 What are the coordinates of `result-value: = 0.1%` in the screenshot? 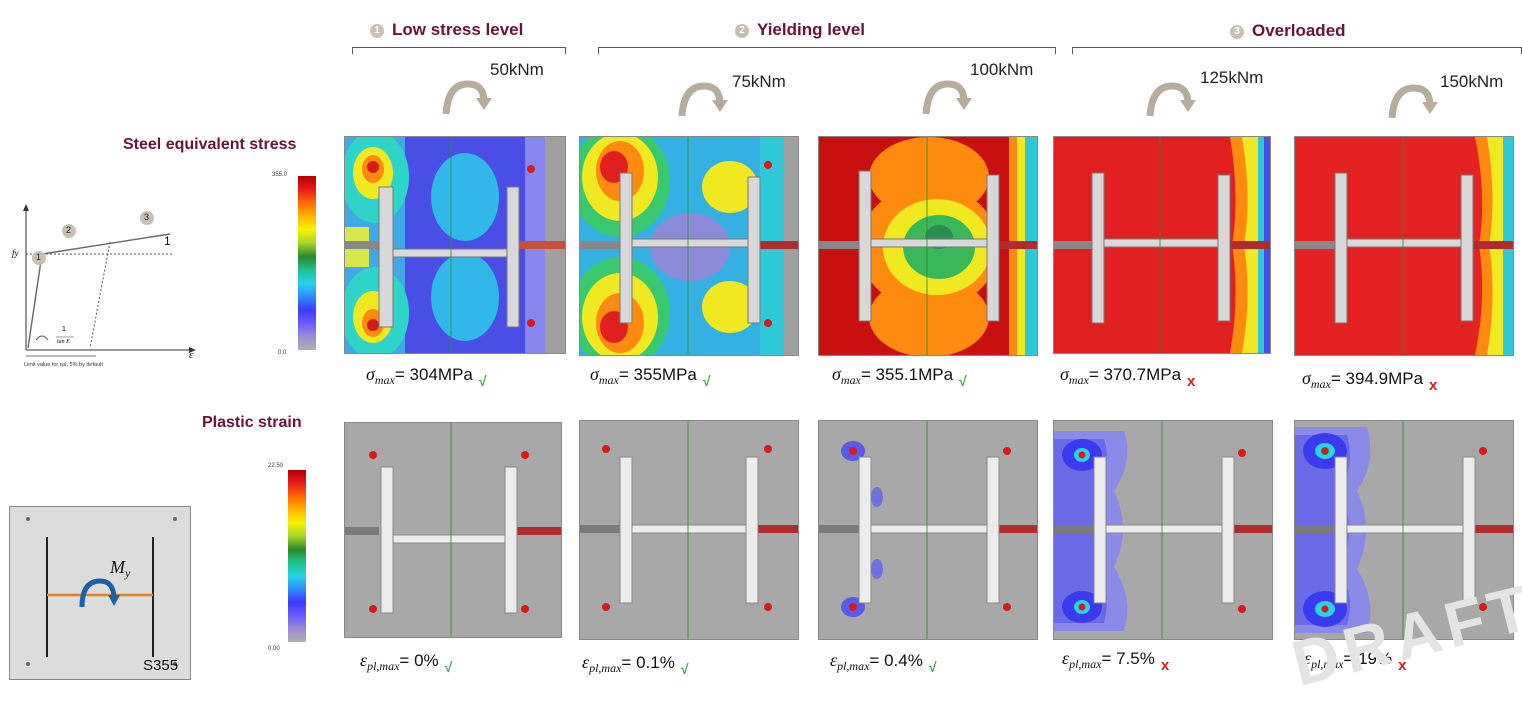 It's located at (648, 662).